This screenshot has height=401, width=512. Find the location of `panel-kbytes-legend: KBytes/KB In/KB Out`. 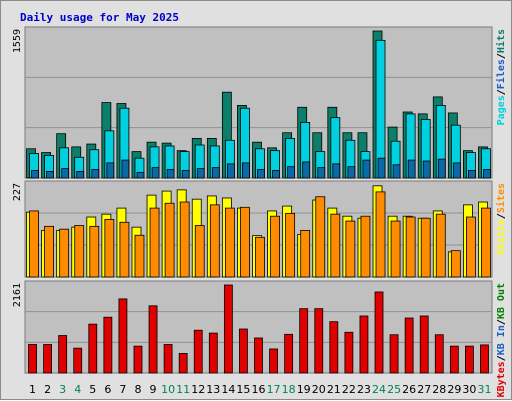

panel-kbytes-legend: KBytes/KB In/KB Out is located at coordinates (501, 340).